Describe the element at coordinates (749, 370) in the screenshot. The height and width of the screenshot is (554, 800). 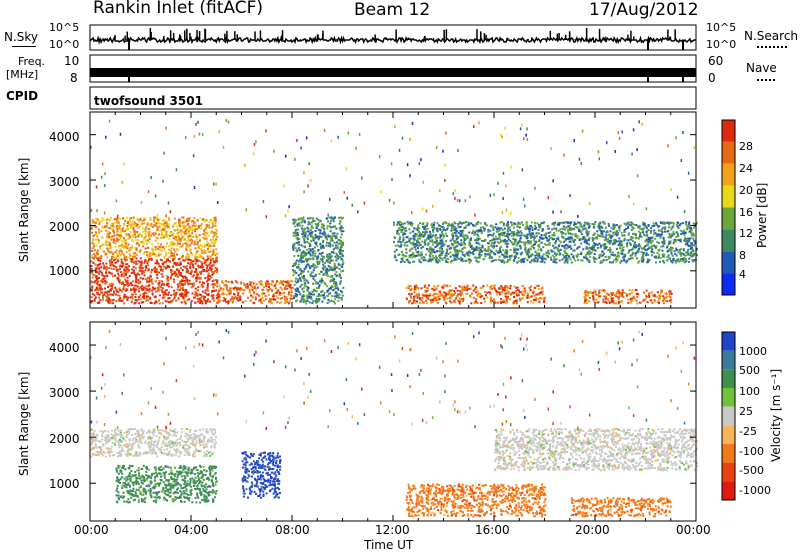
I see `velocity-cbar-tick-500: 500` at that location.